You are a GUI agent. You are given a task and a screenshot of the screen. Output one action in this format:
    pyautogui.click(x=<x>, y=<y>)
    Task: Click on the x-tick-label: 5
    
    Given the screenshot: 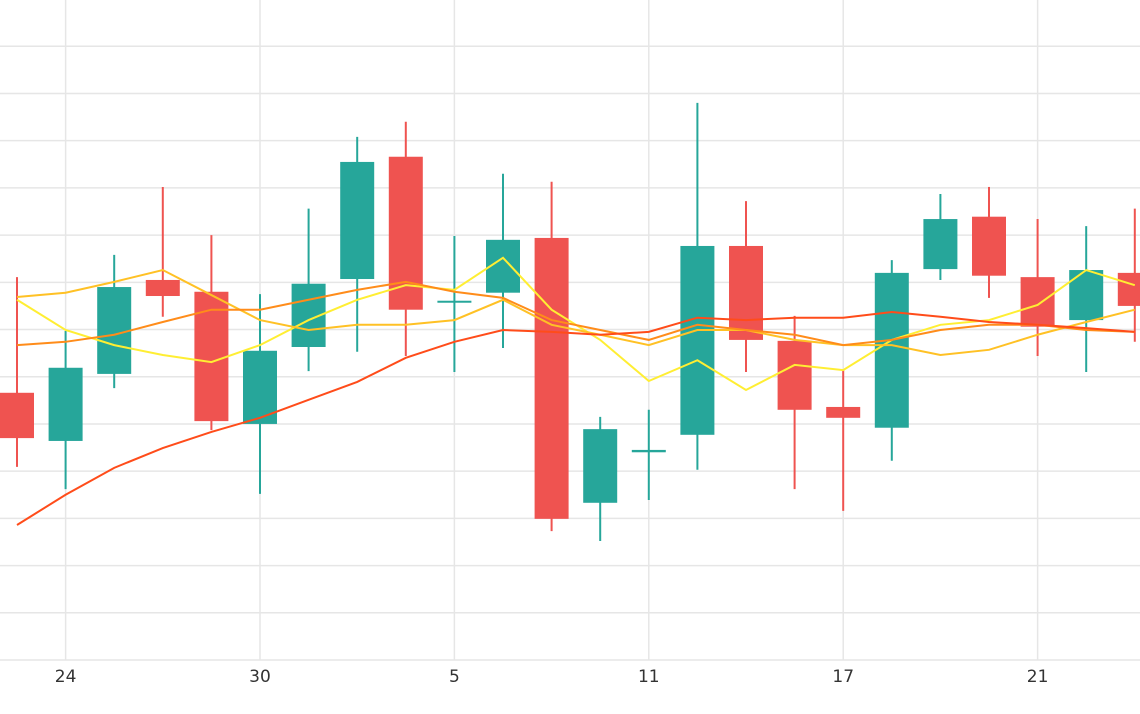 What is the action you would take?
    pyautogui.click(x=454, y=677)
    